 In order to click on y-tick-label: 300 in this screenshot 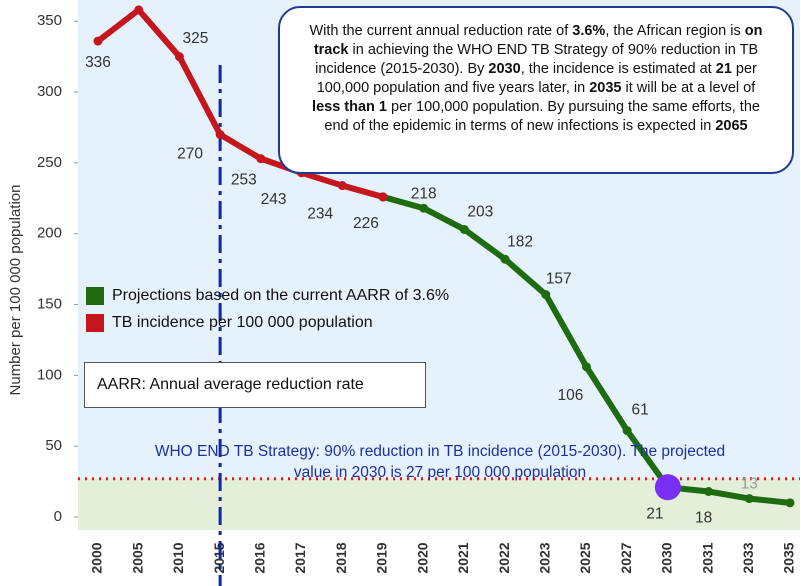, I will do `click(49, 91)`.